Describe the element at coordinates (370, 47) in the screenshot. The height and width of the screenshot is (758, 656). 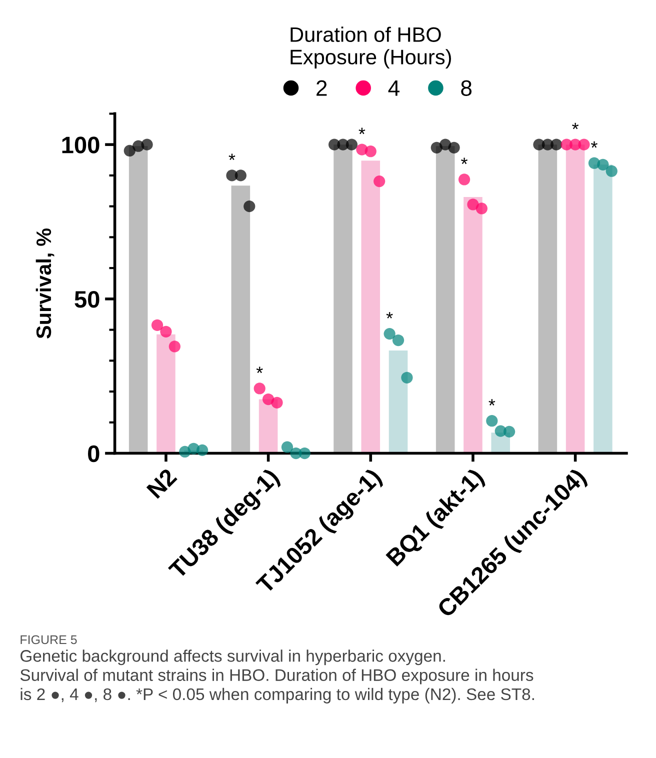
I see `legend-title: Duration of HBO Exposure (Hours)` at that location.